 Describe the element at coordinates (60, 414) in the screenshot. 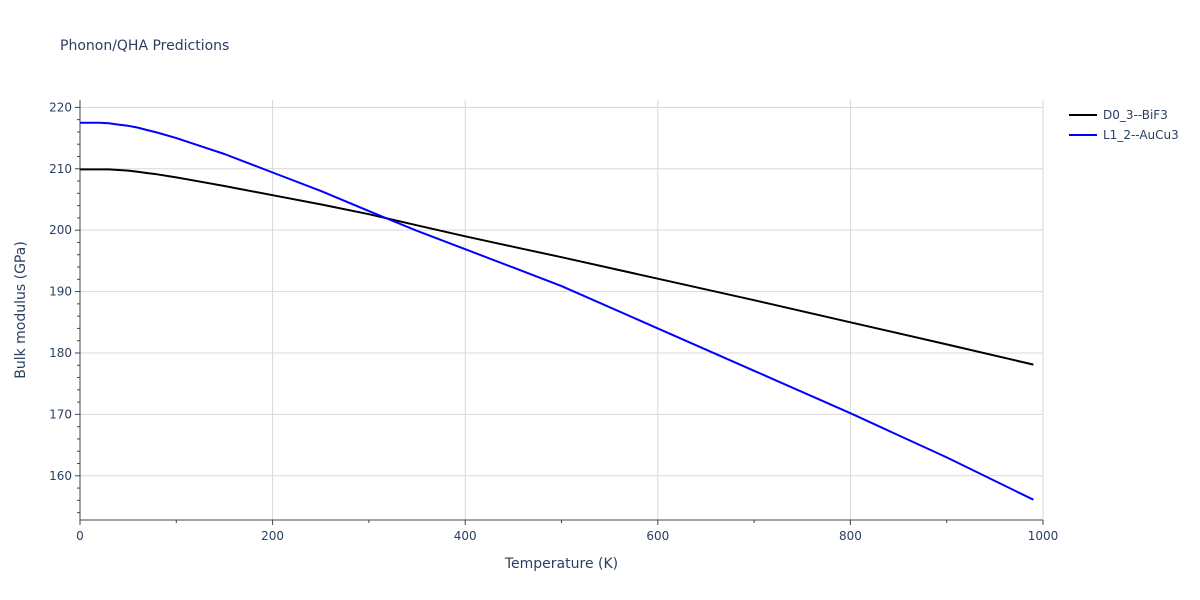

I see `y-tick-label: 170` at that location.